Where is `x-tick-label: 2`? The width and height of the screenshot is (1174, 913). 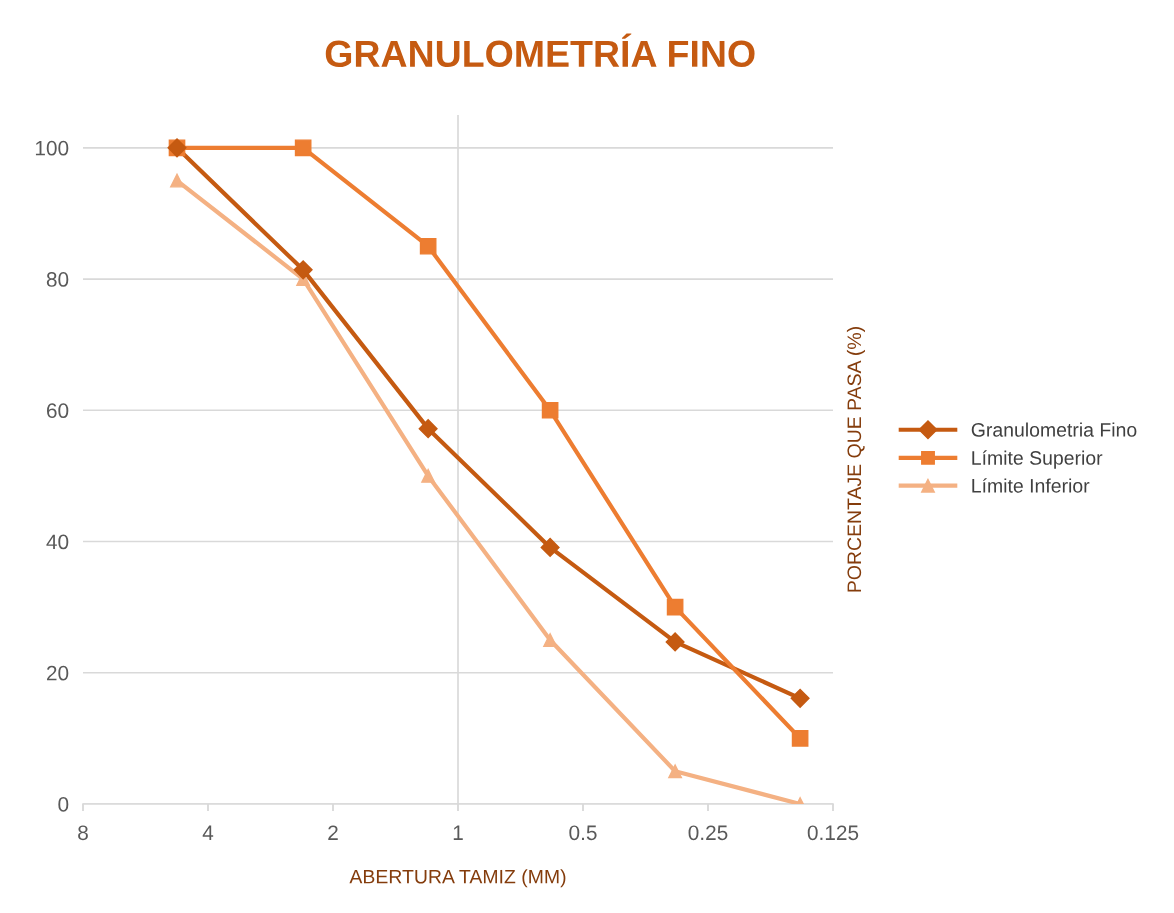
x-tick-label: 2 is located at coordinates (333, 832).